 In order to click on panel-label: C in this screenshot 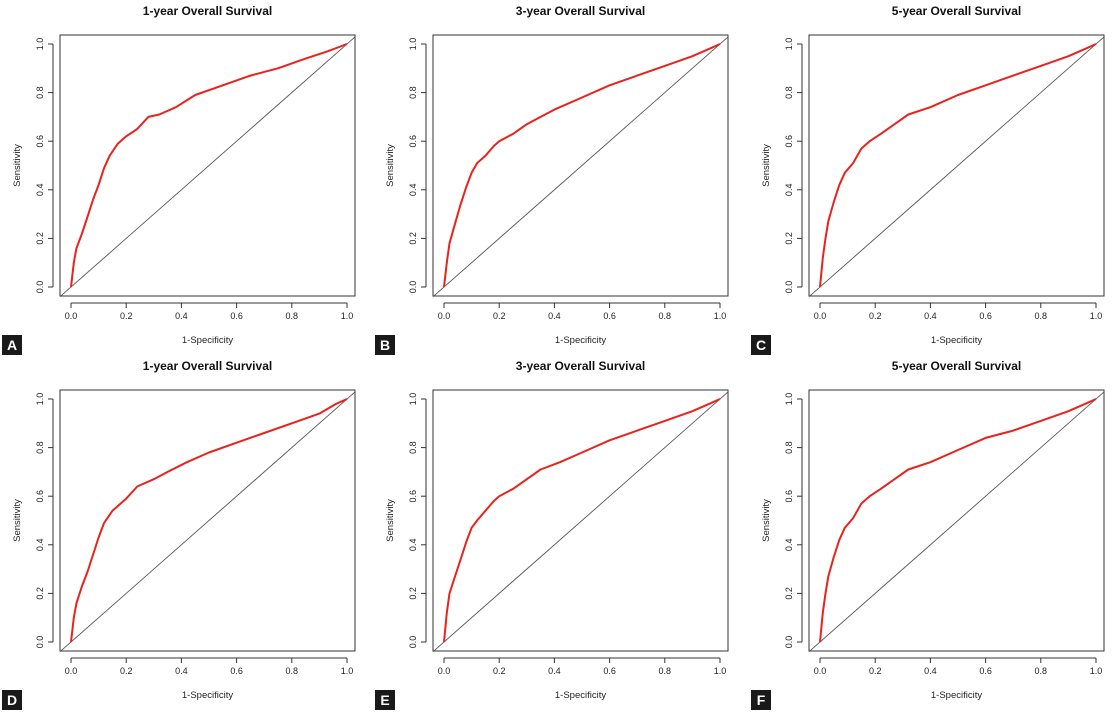, I will do `click(761, 345)`.